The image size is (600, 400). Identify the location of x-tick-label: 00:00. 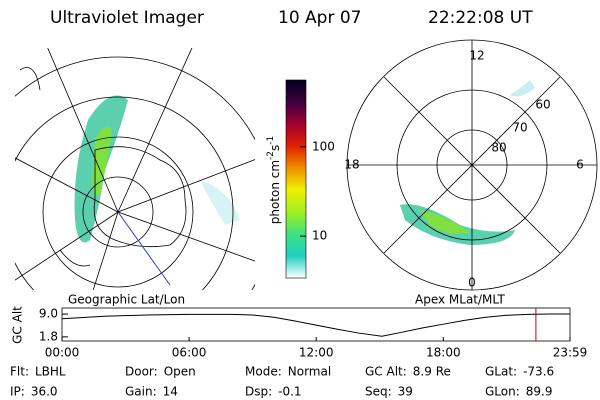
(62, 353).